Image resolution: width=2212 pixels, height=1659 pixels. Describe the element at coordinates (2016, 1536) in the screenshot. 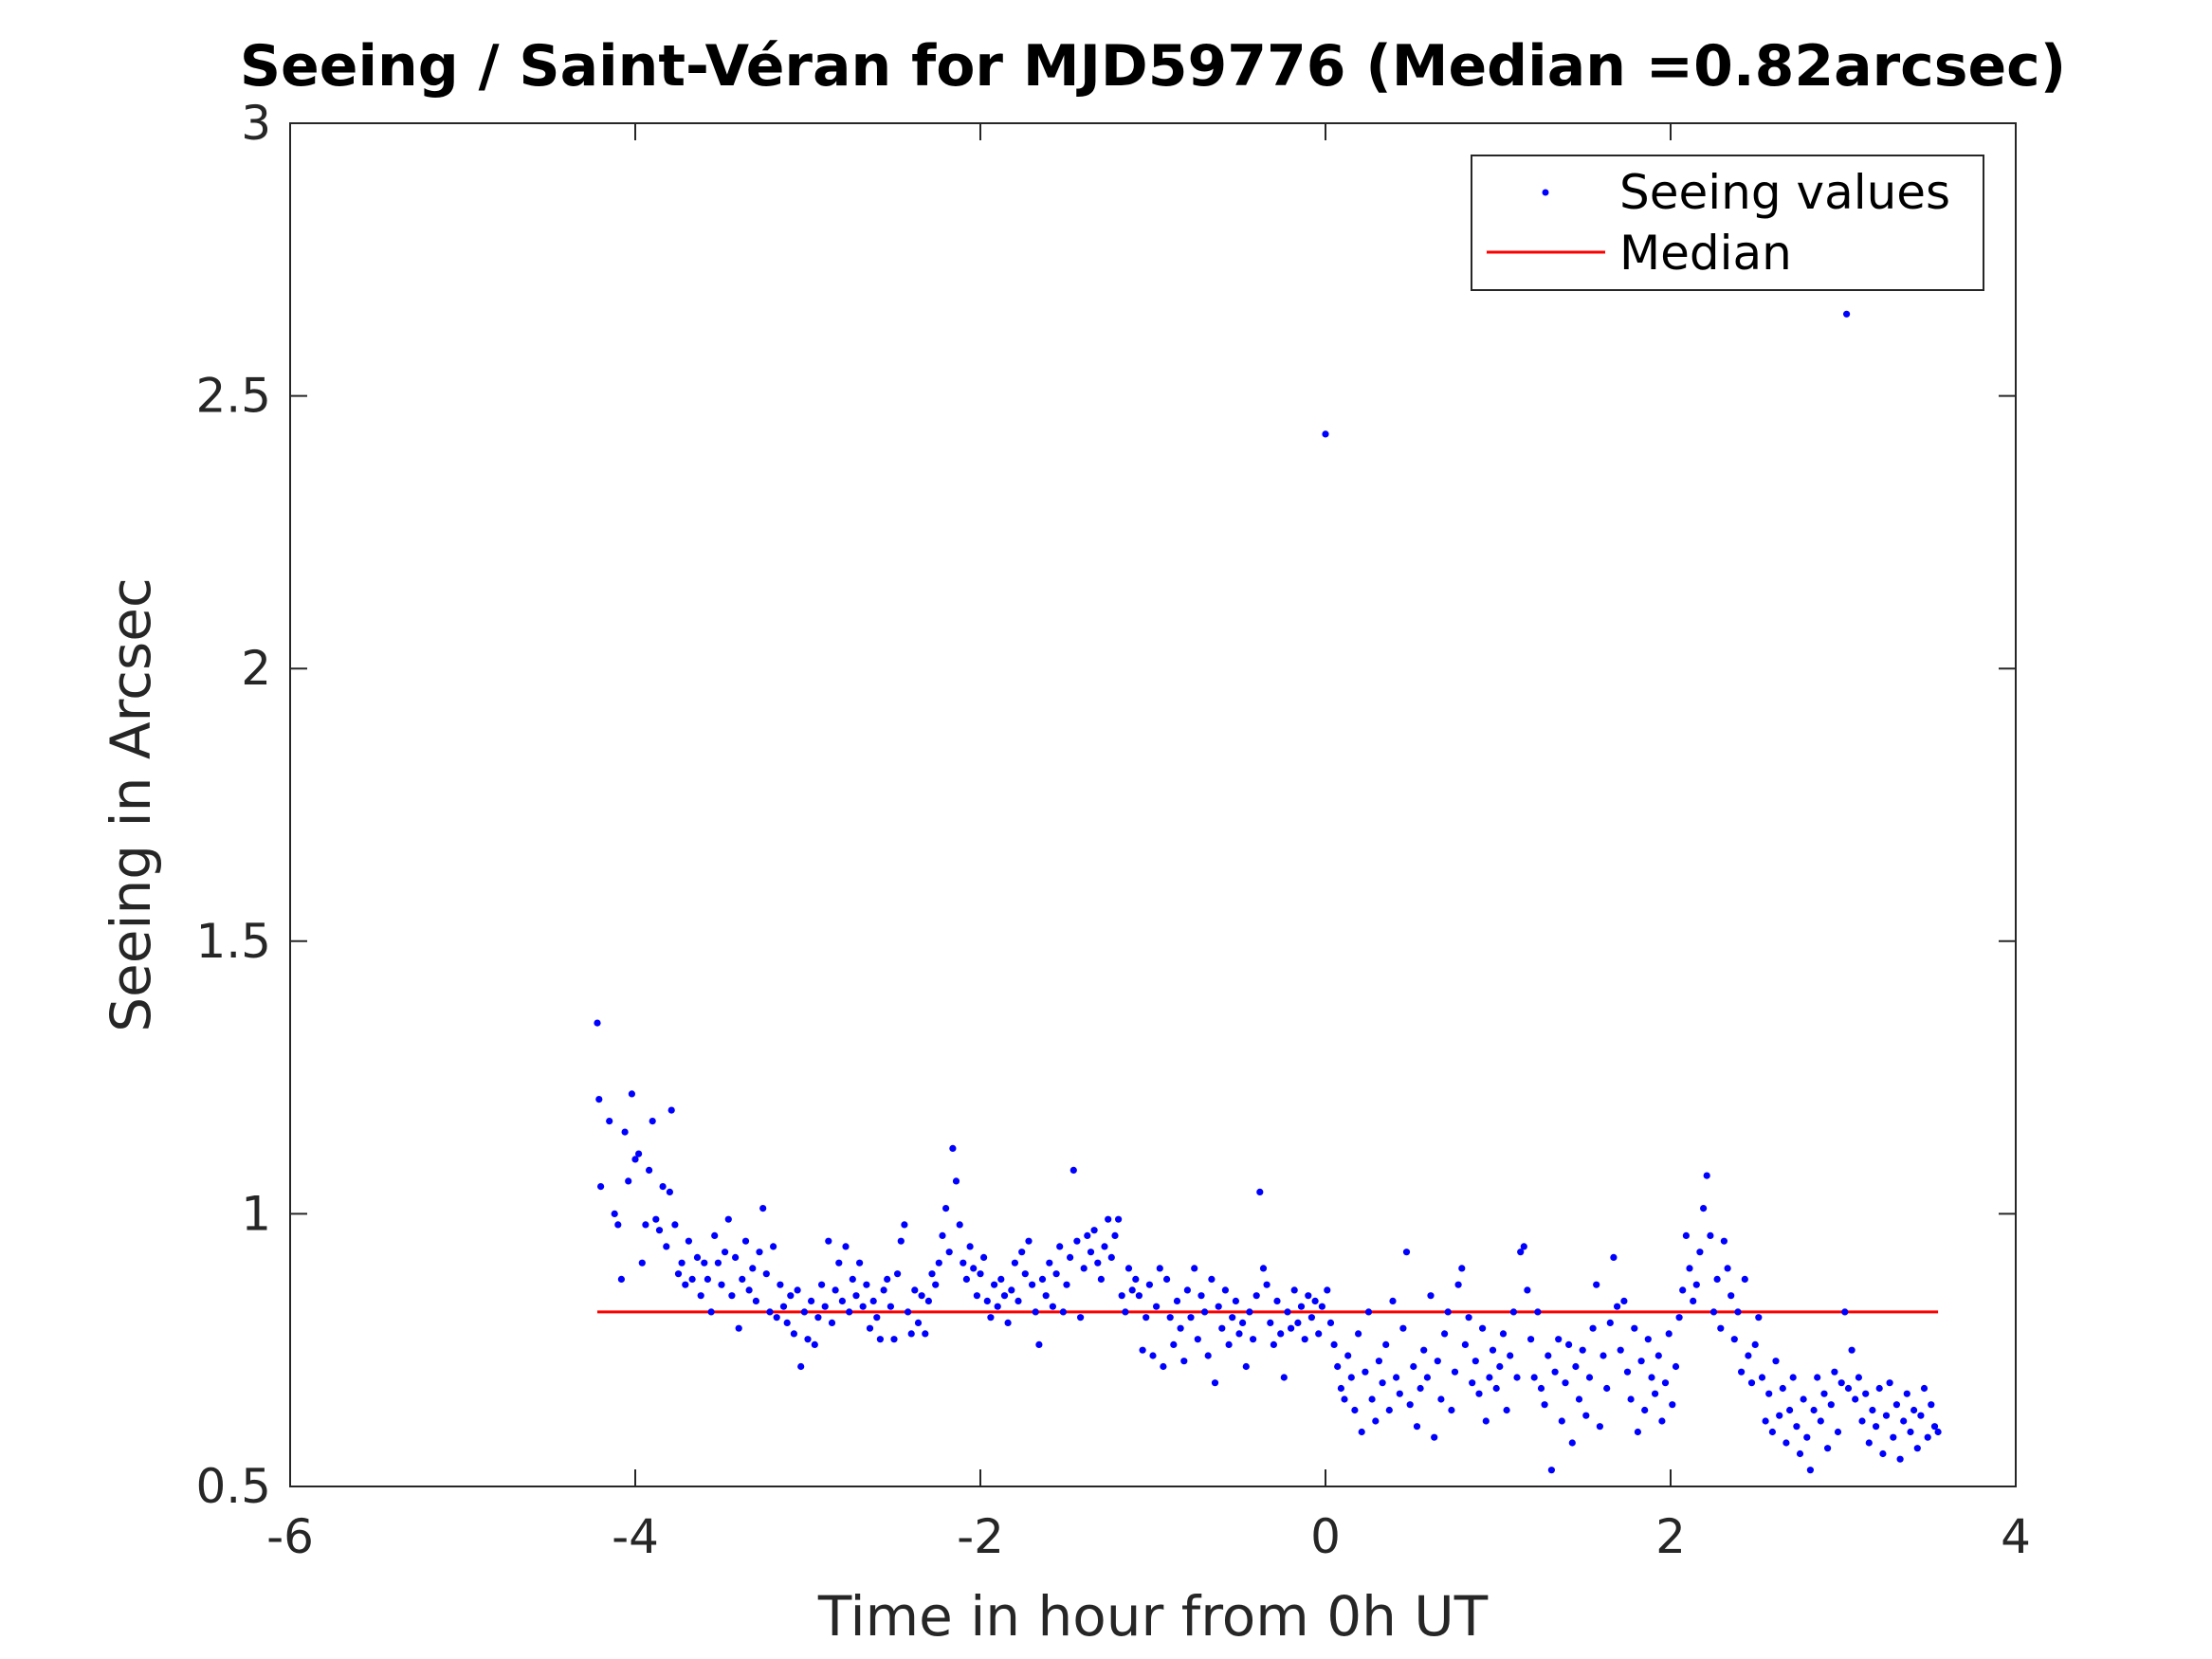

I see `x-tick-label: 4` at that location.